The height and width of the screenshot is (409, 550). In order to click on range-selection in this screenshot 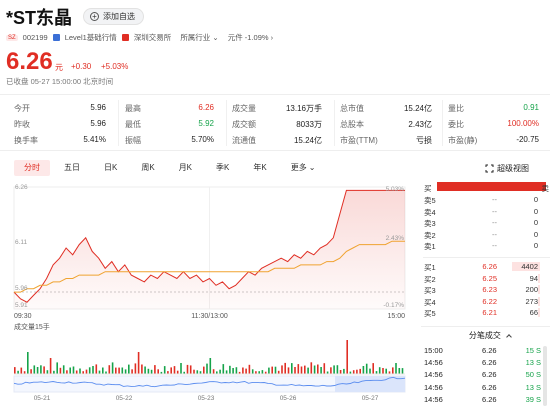, I will do `click(370, 384)`.